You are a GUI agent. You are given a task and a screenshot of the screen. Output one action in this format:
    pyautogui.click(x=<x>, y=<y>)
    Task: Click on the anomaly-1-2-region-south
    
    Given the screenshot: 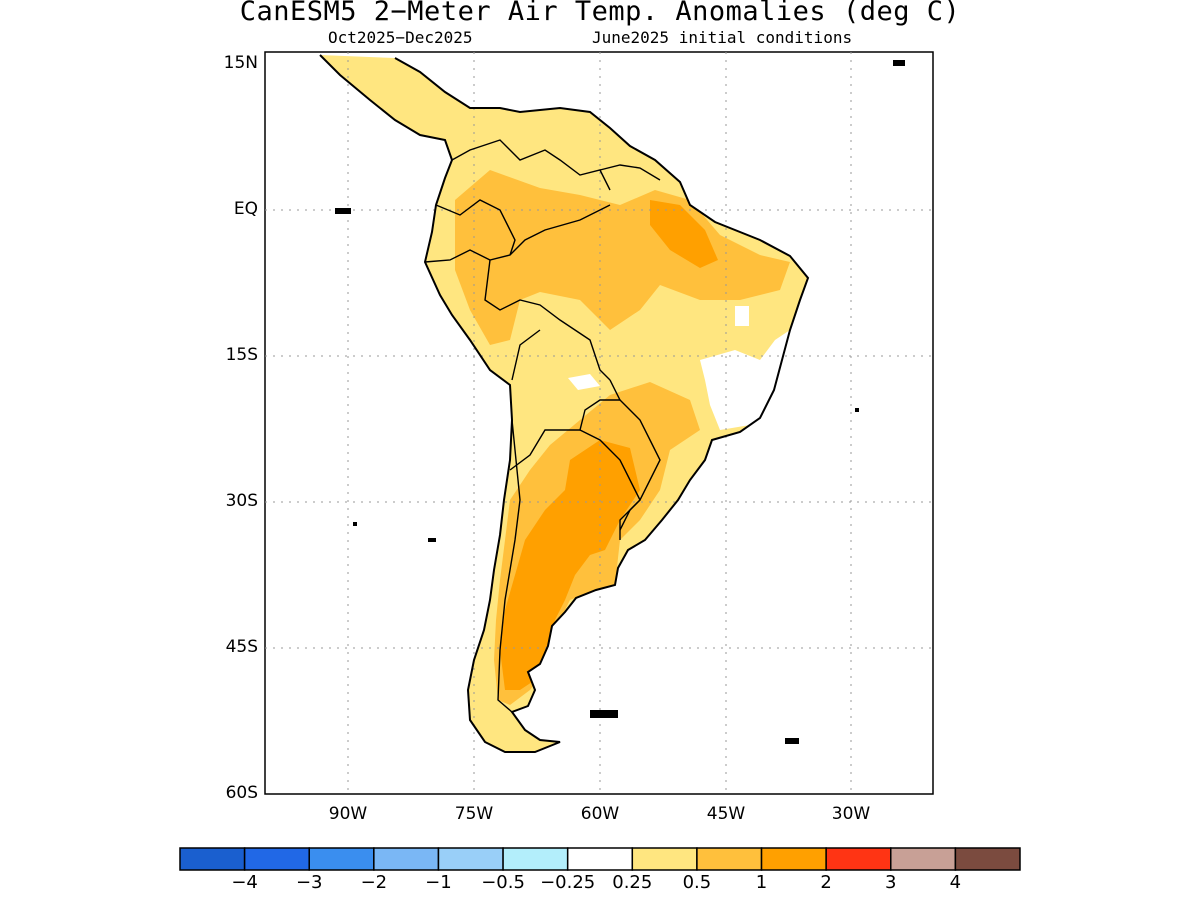 What is the action you would take?
    pyautogui.click(x=570, y=565)
    